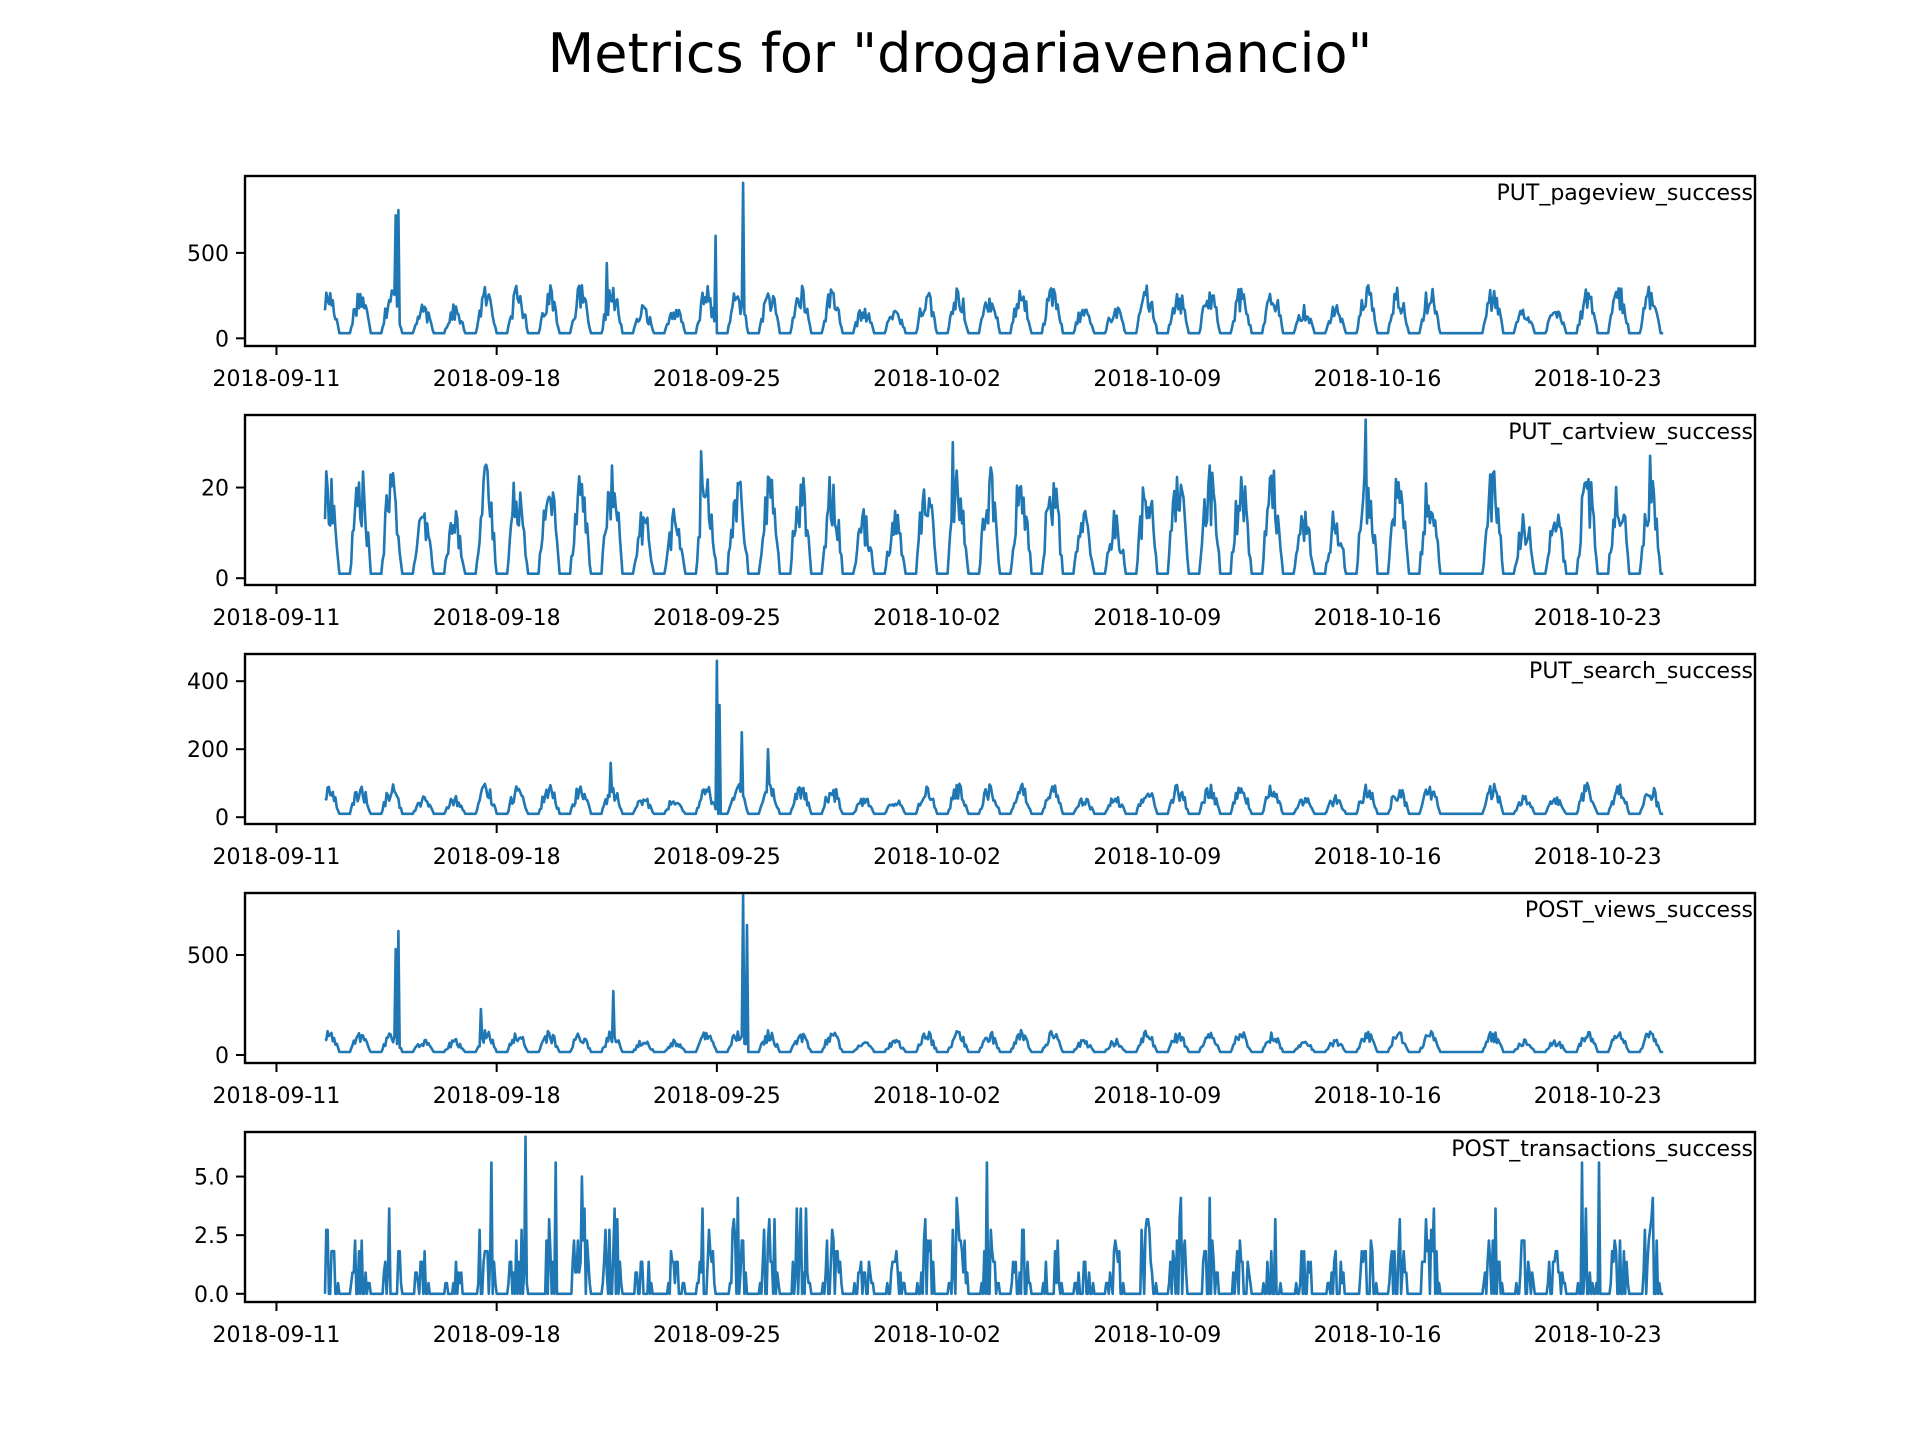  Describe the element at coordinates (215, 489) in the screenshot. I see `y-tick-label: 20` at that location.